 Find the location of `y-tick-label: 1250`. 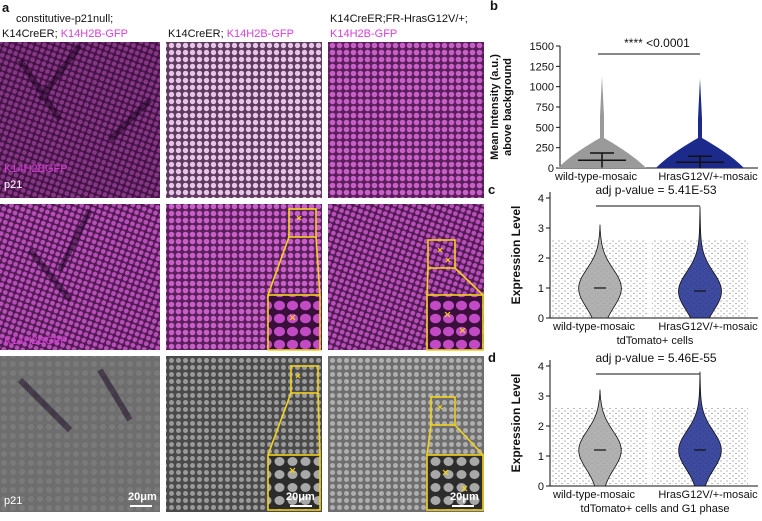

y-tick-label: 1250 is located at coordinates (542, 67).